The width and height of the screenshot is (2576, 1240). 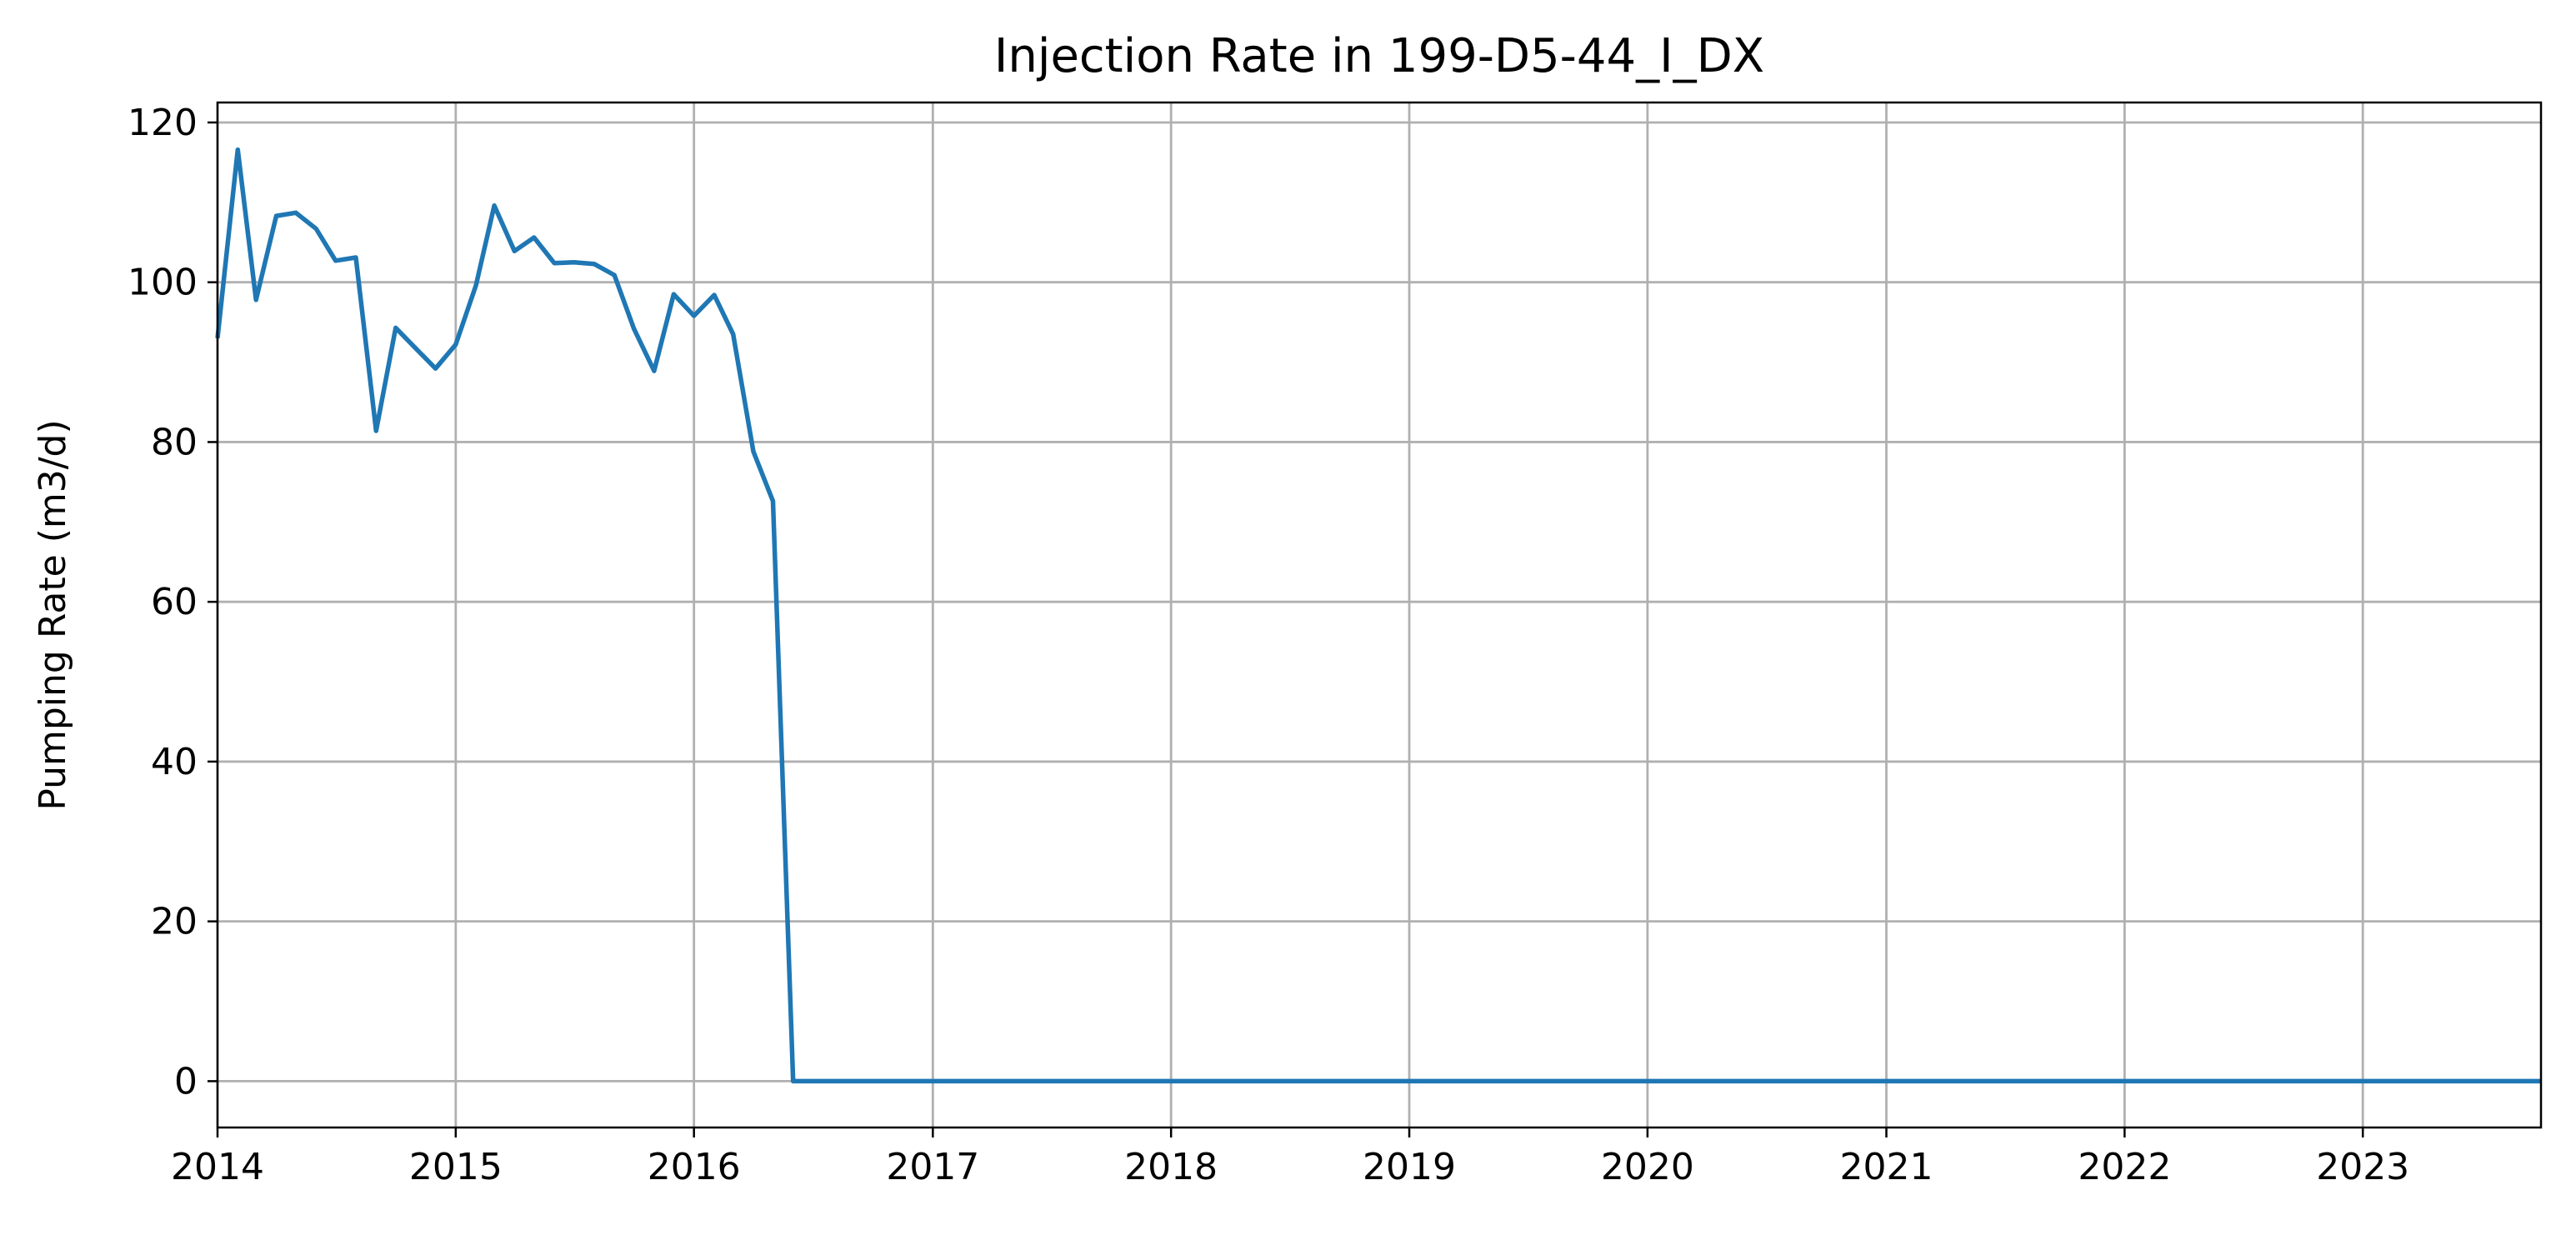 What do you see at coordinates (163, 123) in the screenshot?
I see `y-tick-label: 120` at bounding box center [163, 123].